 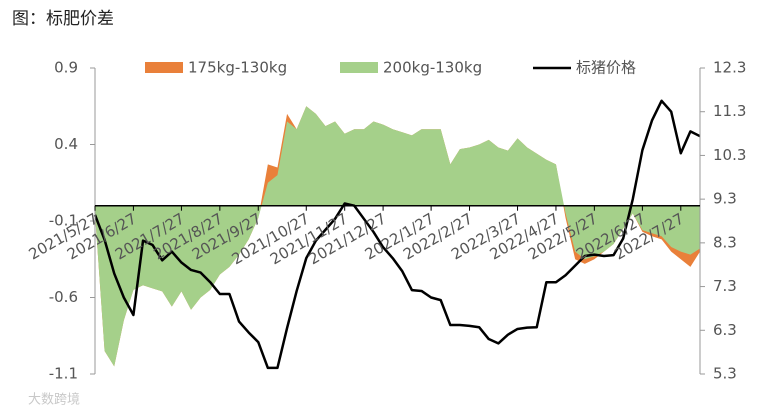 I want to click on y2-tick-label: 8.3, so click(x=725, y=242).